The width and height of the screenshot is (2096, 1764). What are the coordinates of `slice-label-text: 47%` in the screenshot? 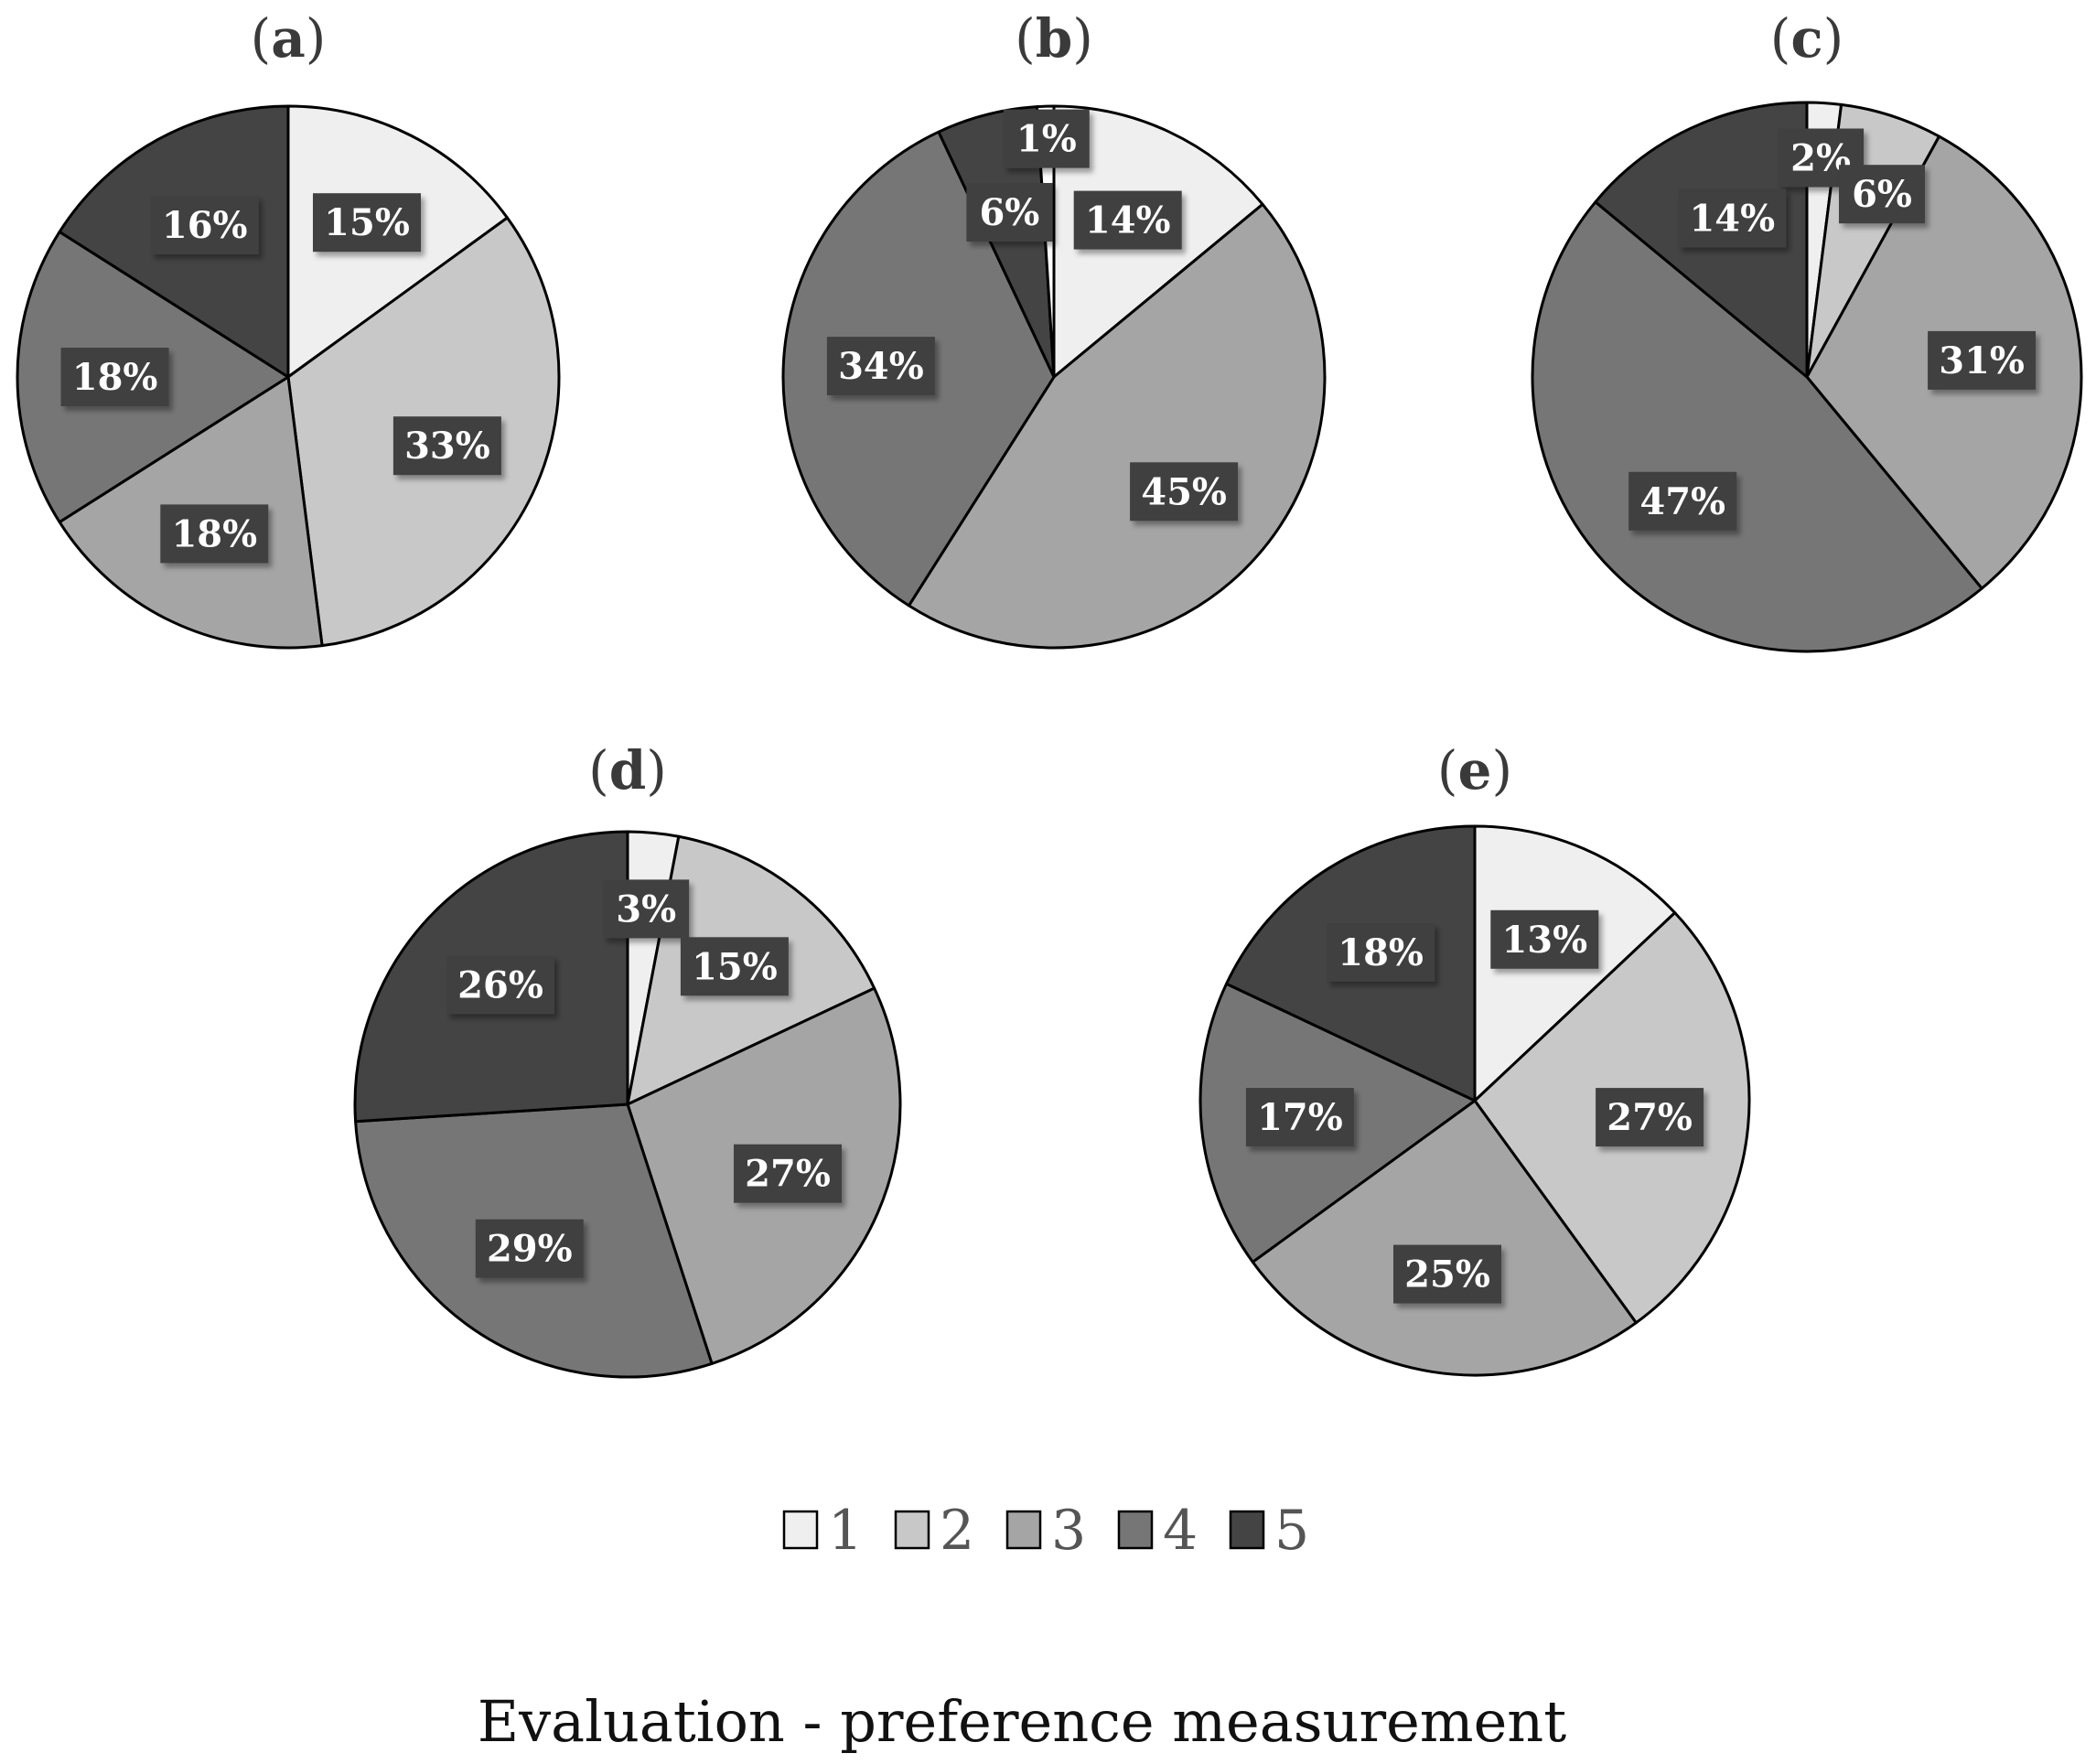 It's located at (1682, 501).